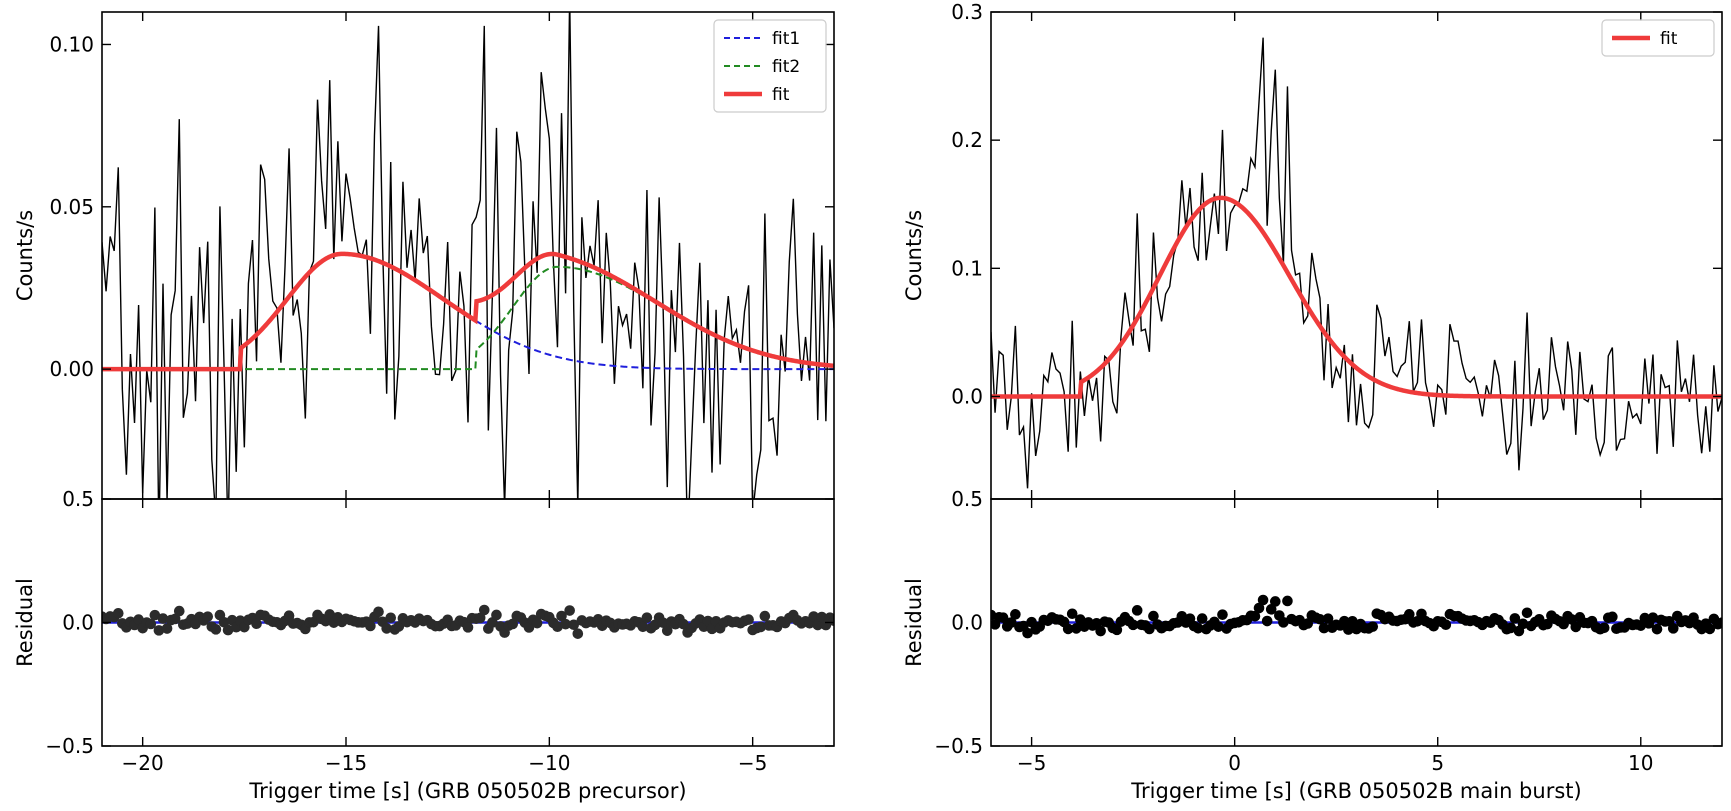 The height and width of the screenshot is (811, 1731). I want to click on y-tick-label: 0.1, so click(967, 268).